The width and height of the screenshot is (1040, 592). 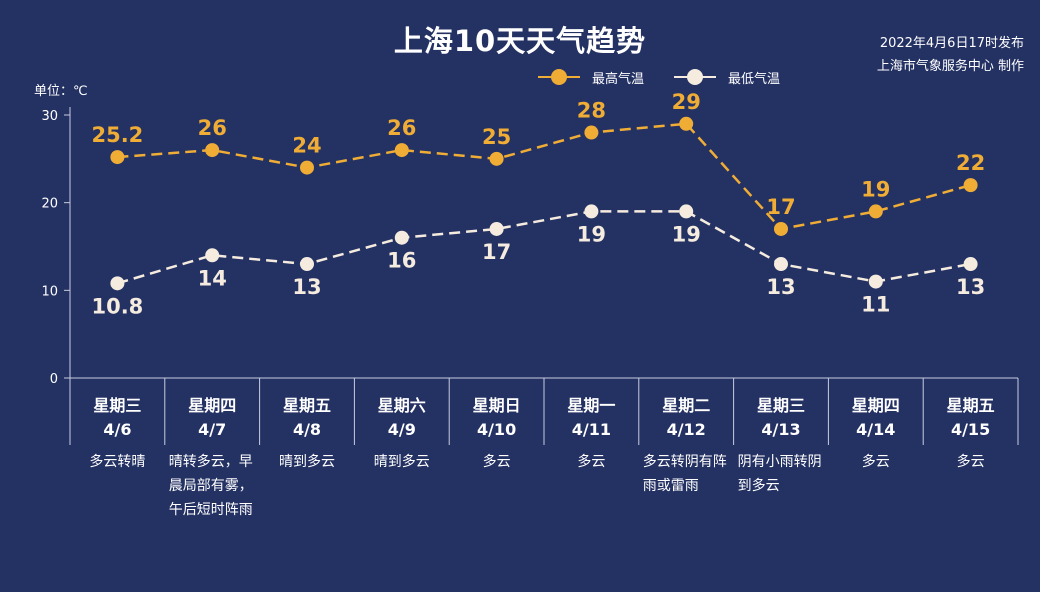 I want to click on day-column: 星期五 4/15 多云, so click(x=970, y=426).